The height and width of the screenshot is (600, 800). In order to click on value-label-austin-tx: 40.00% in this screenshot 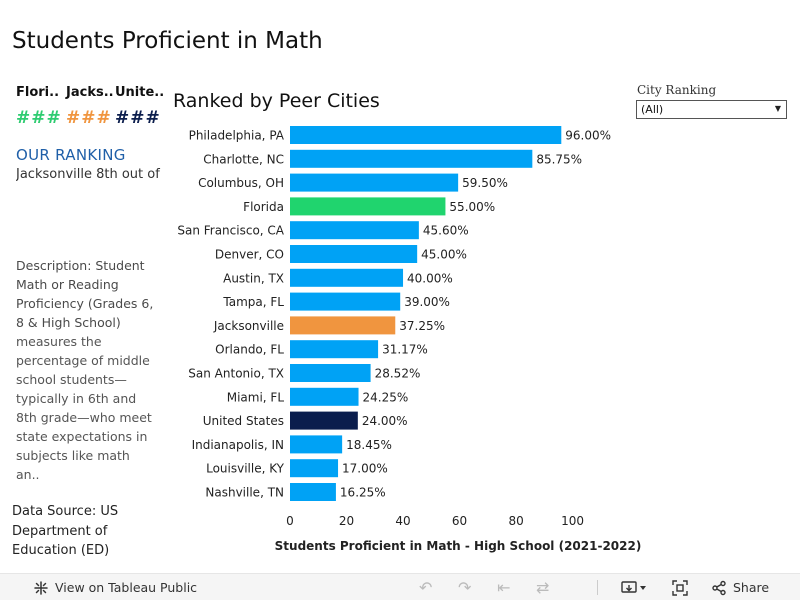, I will do `click(430, 278)`.